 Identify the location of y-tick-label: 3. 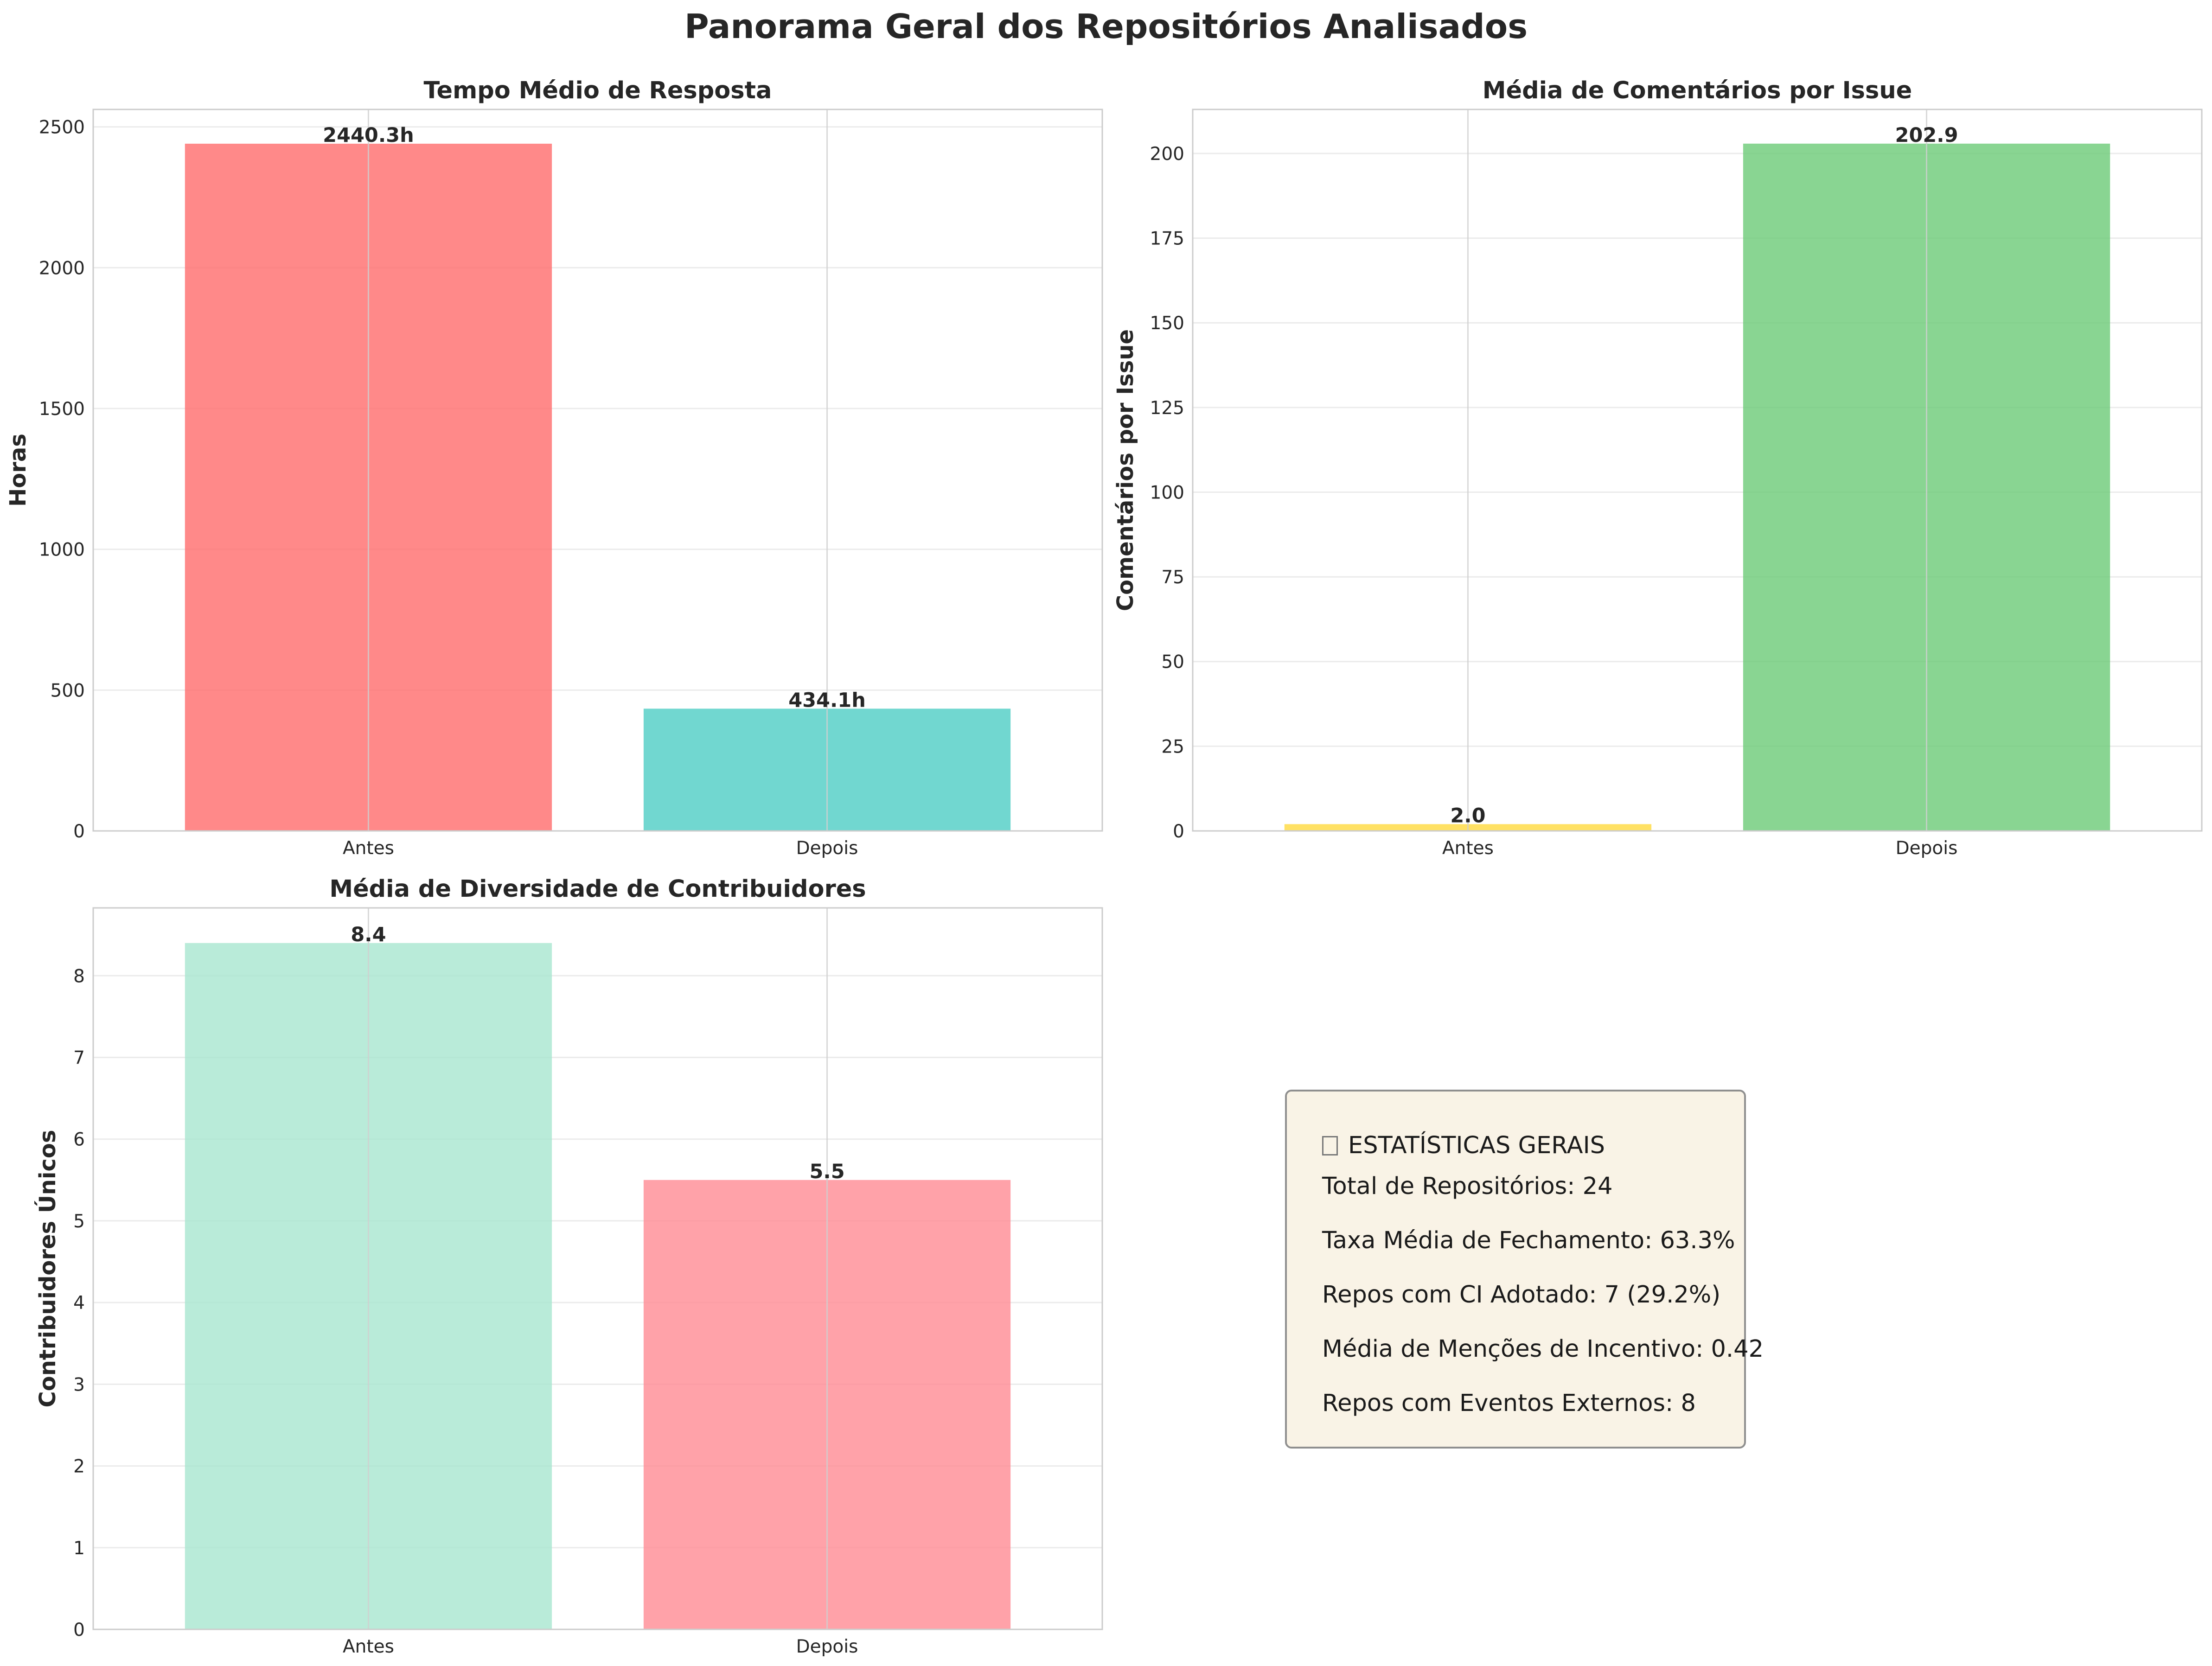
(79, 1384).